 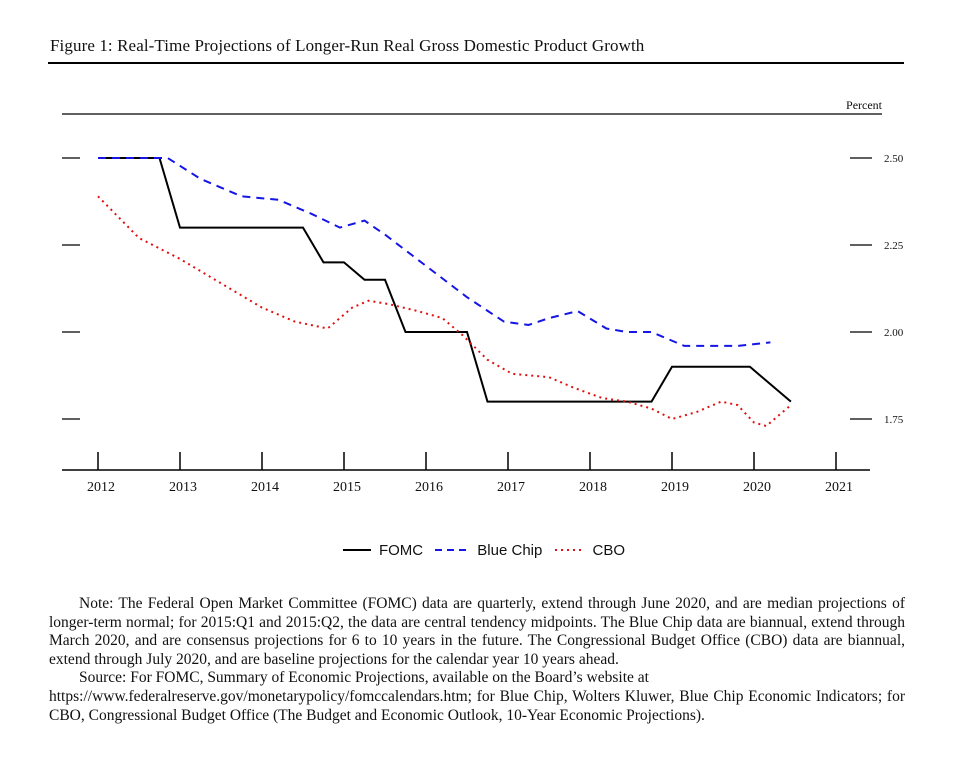 What do you see at coordinates (183, 487) in the screenshot?
I see `x-tick-label: 2013` at bounding box center [183, 487].